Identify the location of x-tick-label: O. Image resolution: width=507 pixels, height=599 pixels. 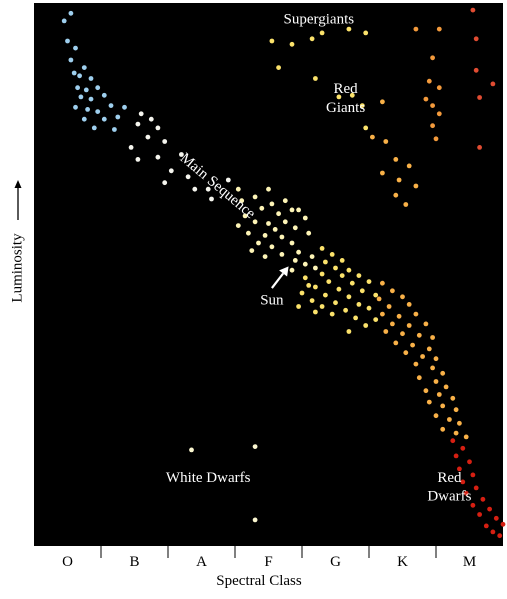
(67, 562).